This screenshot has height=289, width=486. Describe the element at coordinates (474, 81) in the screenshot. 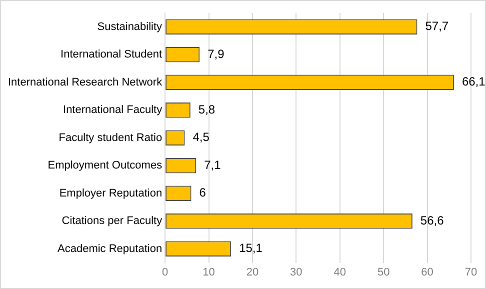

I see `data-label: 66,1` at that location.